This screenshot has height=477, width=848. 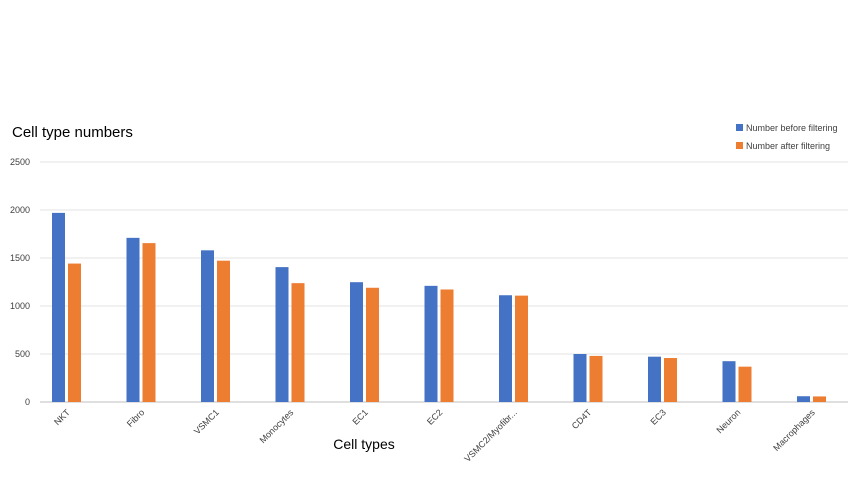 I want to click on x-tick-label: NKT, so click(x=62, y=417).